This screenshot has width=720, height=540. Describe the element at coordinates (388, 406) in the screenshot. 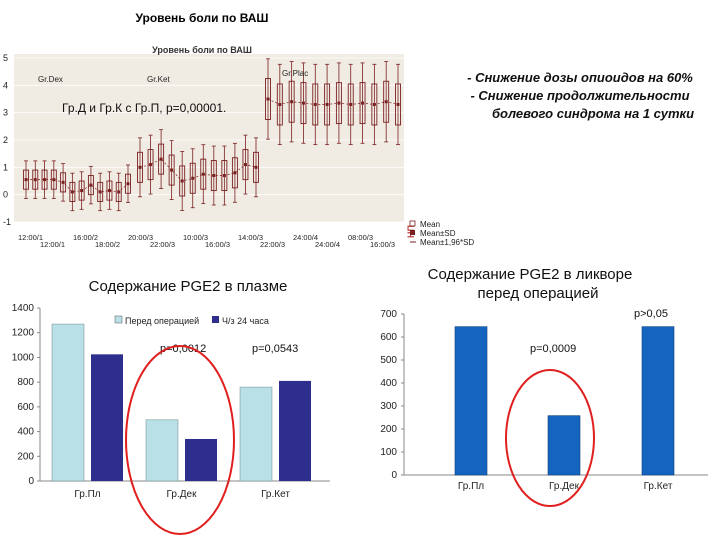

I see `csf-y-tick-label: 300` at that location.